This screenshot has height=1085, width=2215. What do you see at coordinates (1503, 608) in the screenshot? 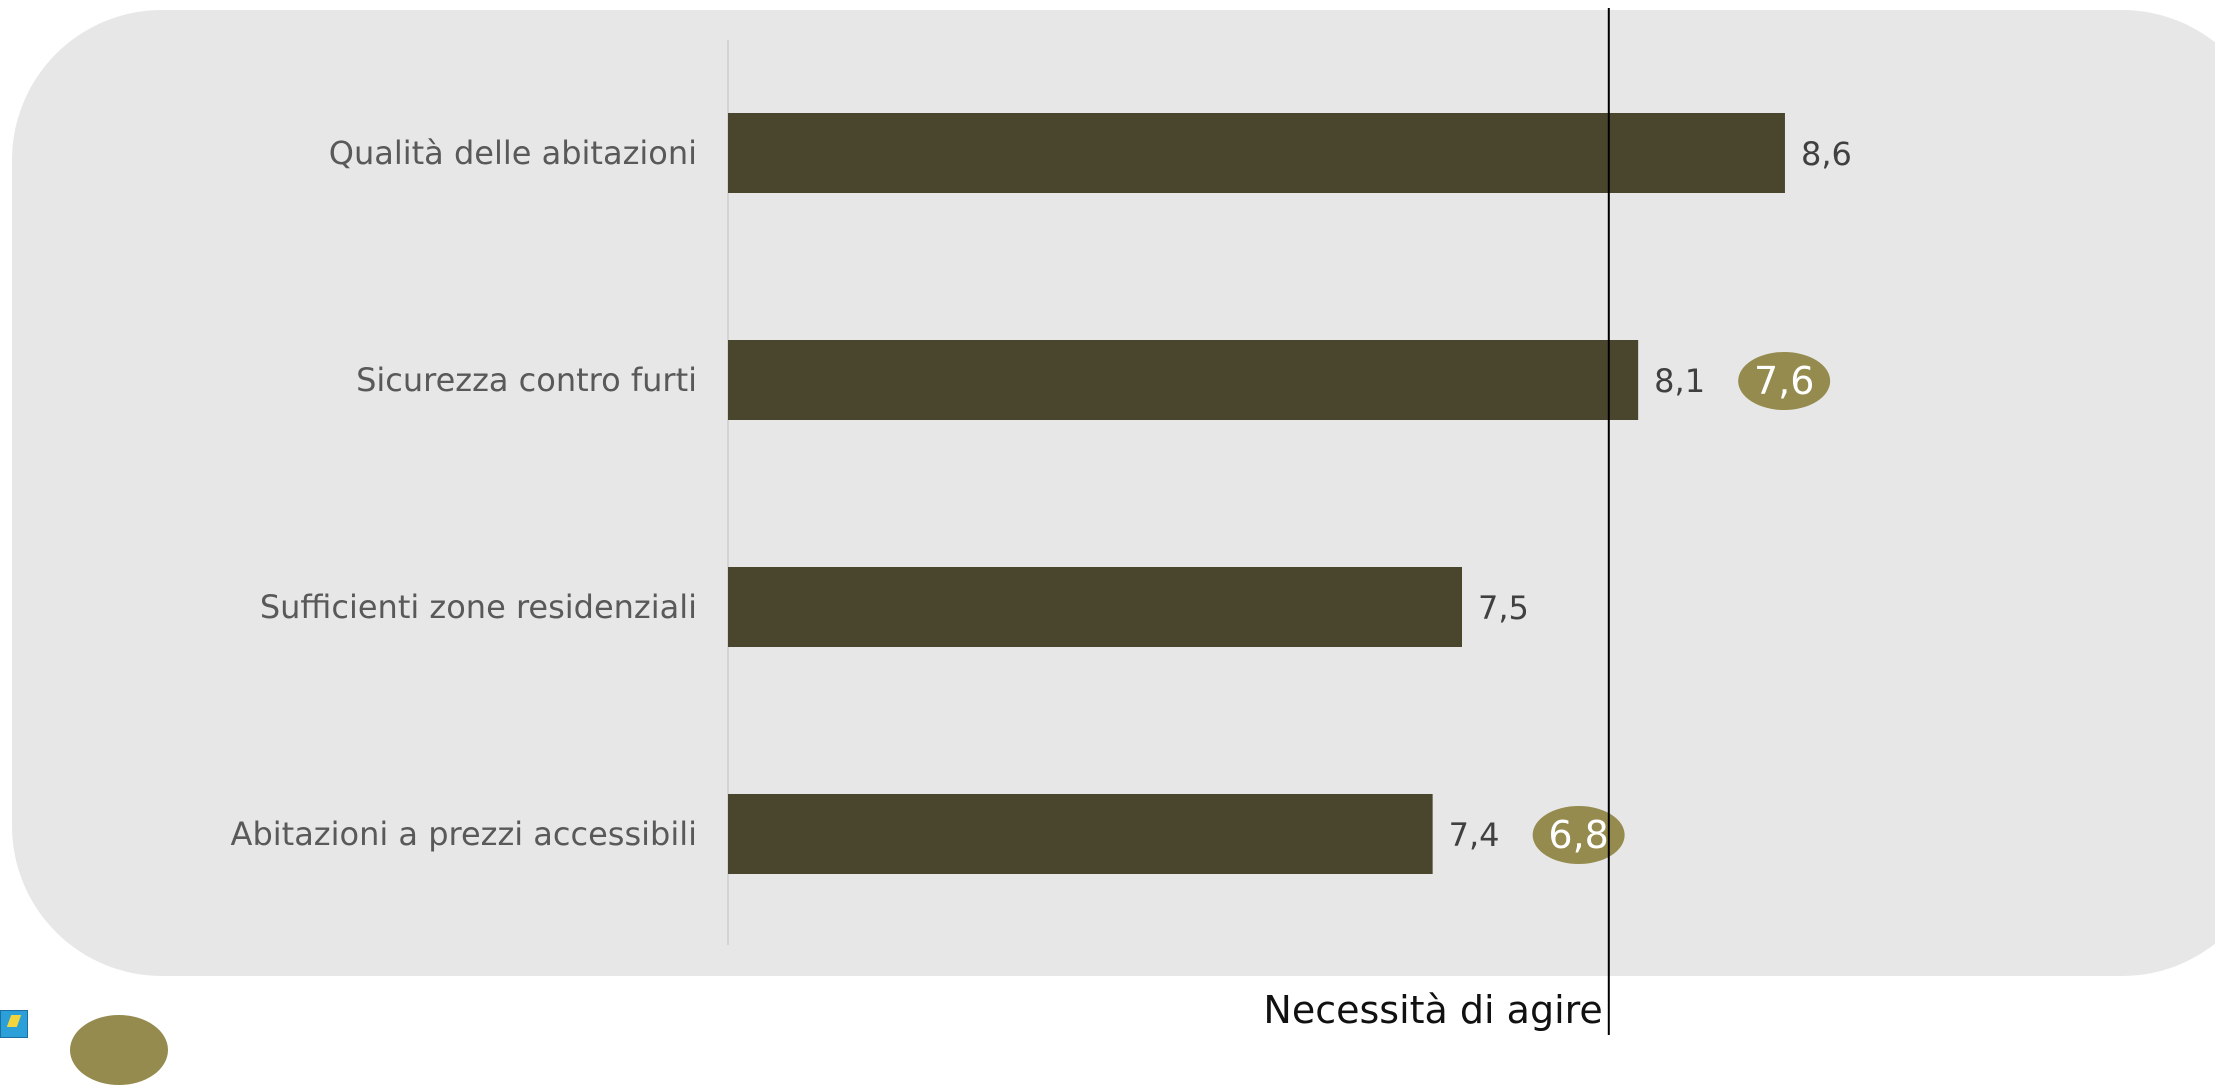
I see `value-label: 7,5` at bounding box center [1503, 608].